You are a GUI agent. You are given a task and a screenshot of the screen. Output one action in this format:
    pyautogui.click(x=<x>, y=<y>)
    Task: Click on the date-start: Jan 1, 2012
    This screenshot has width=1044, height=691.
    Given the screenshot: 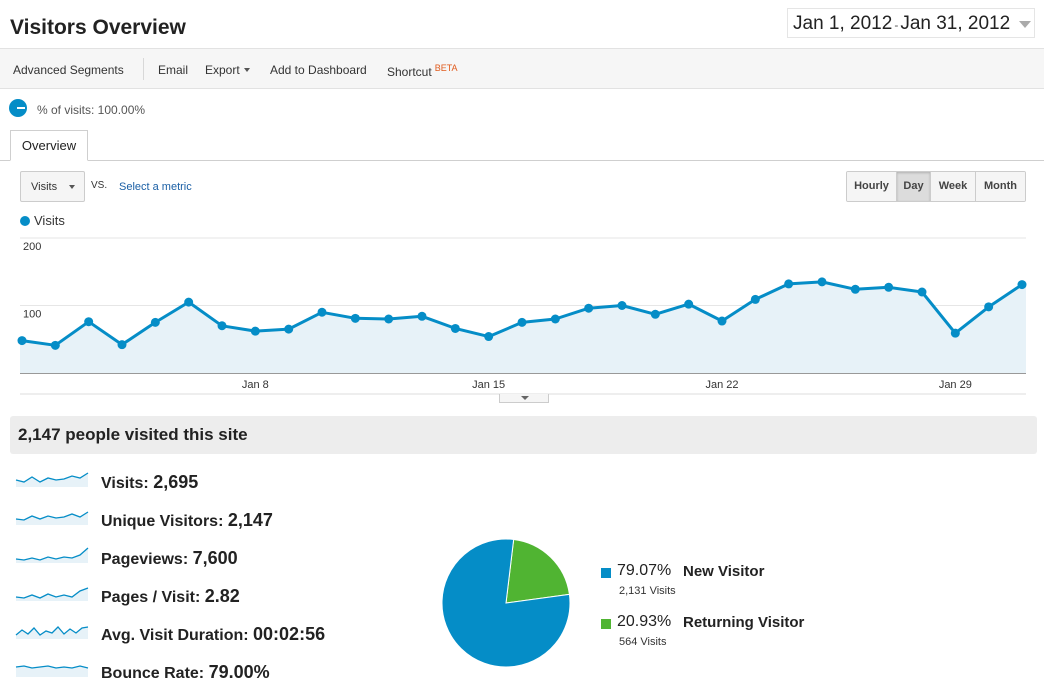 What is the action you would take?
    pyautogui.click(x=843, y=23)
    